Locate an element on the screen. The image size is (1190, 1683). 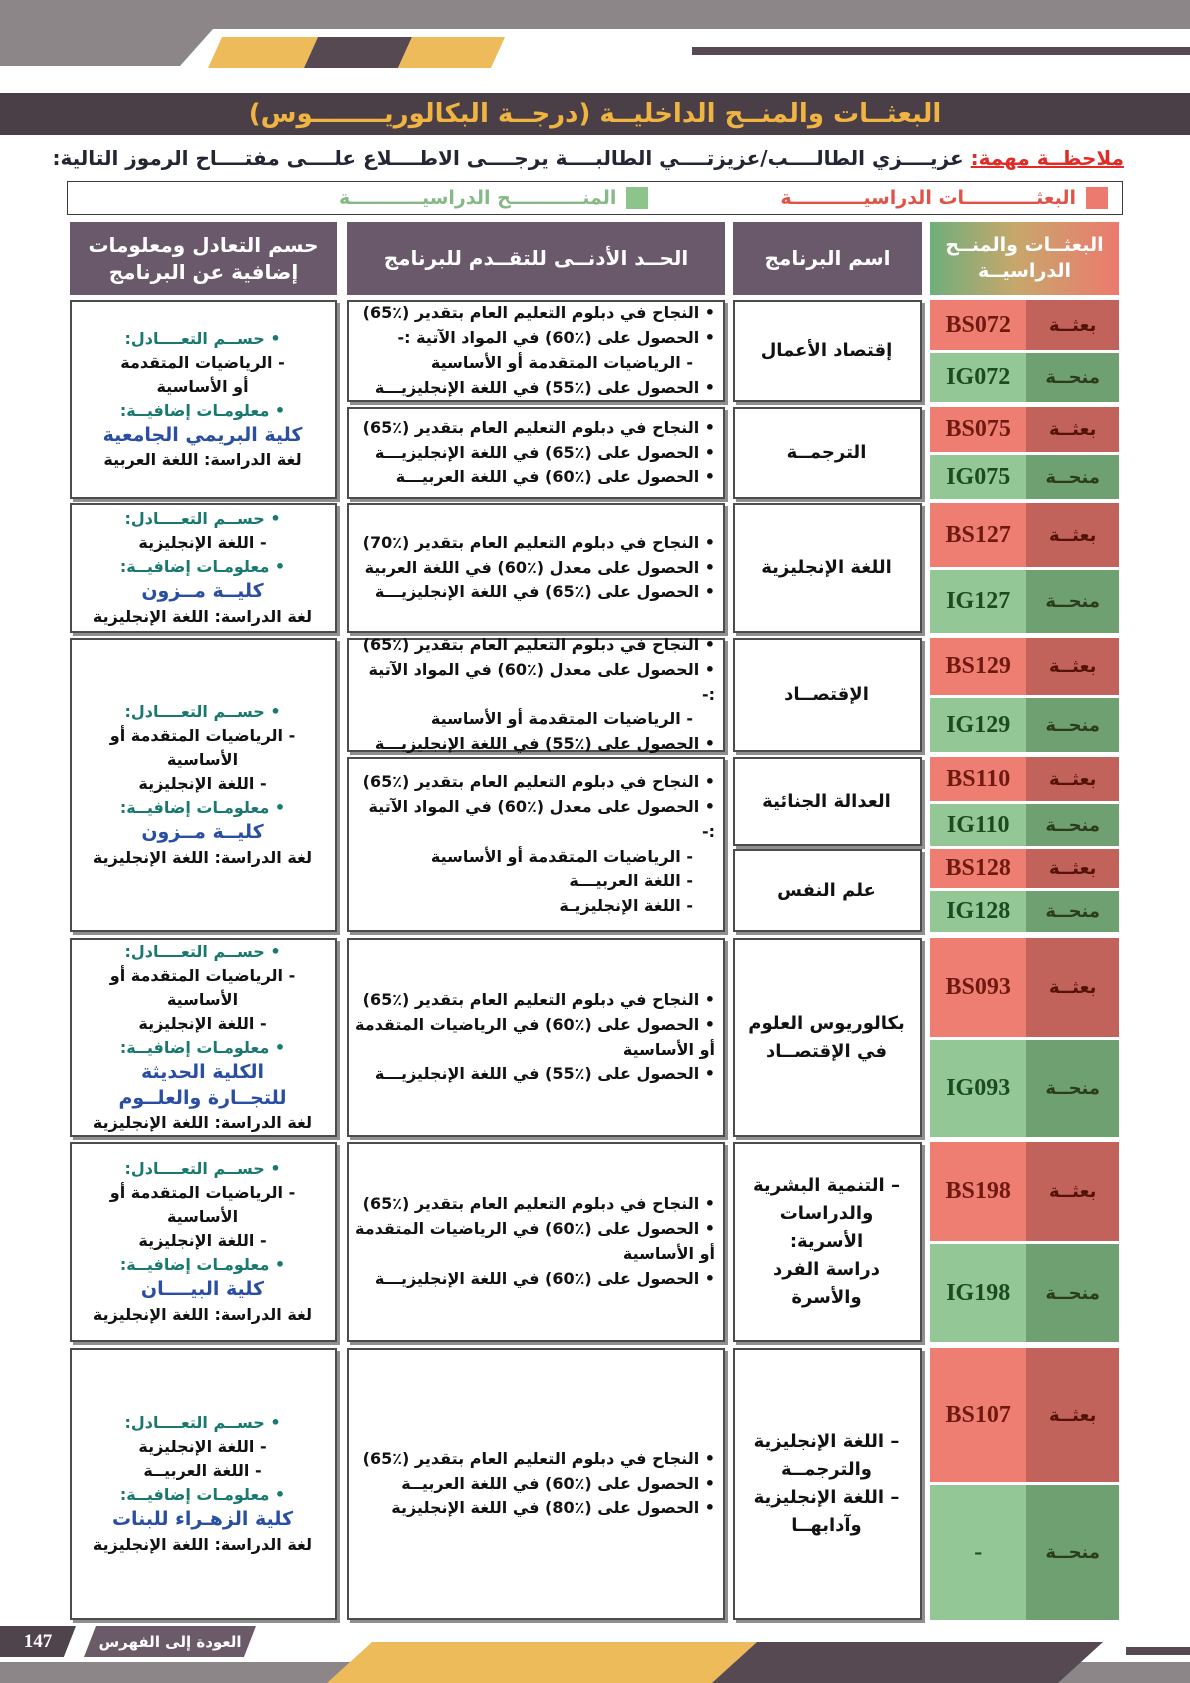
badge-bs198: بعثــة BS198 is located at coordinates (1024, 1191).